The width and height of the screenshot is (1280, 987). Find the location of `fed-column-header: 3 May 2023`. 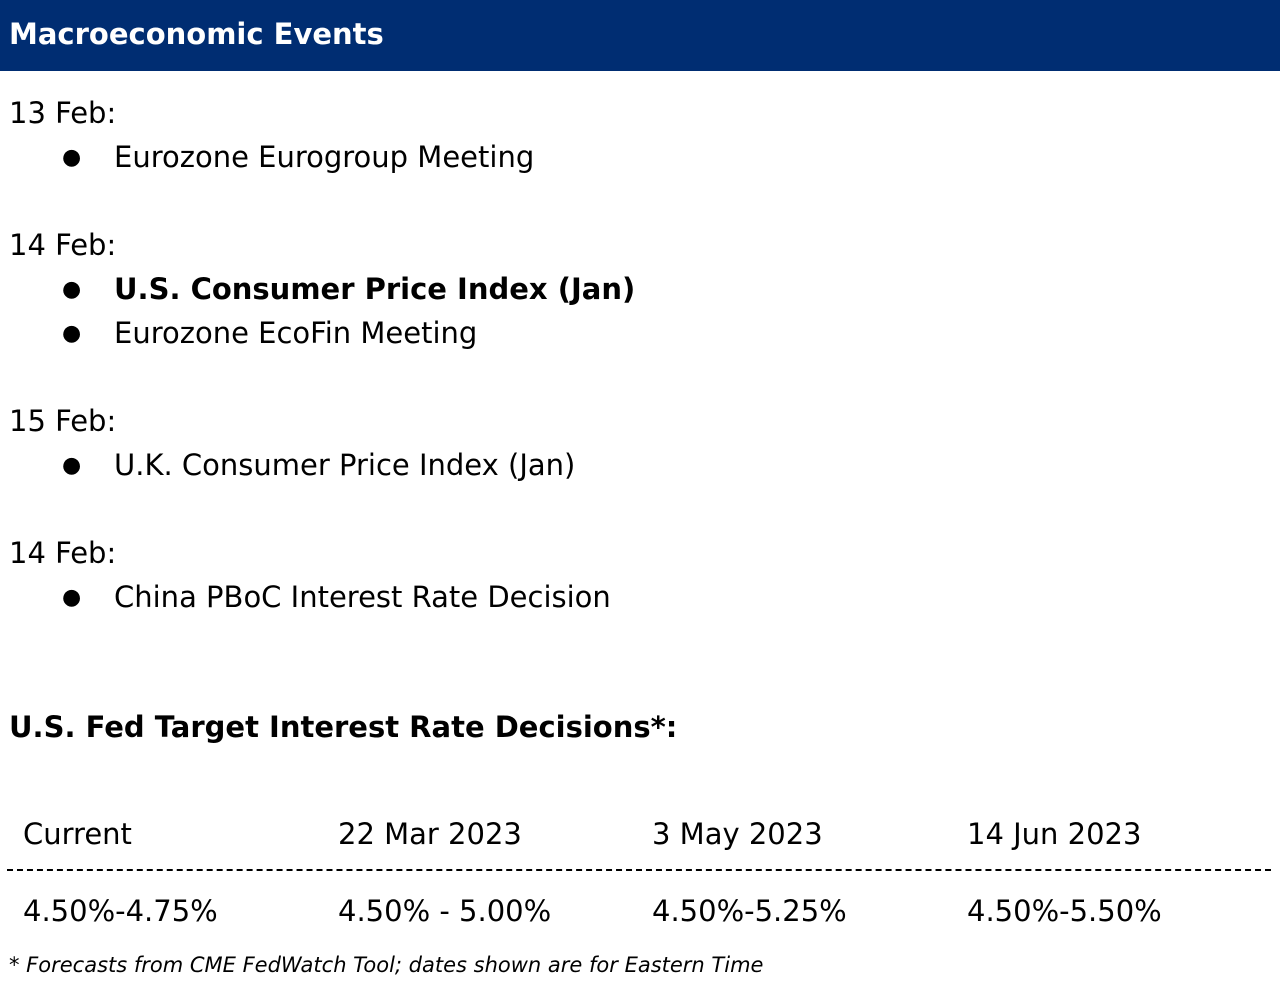

fed-column-header: 3 May 2023 is located at coordinates (737, 834).